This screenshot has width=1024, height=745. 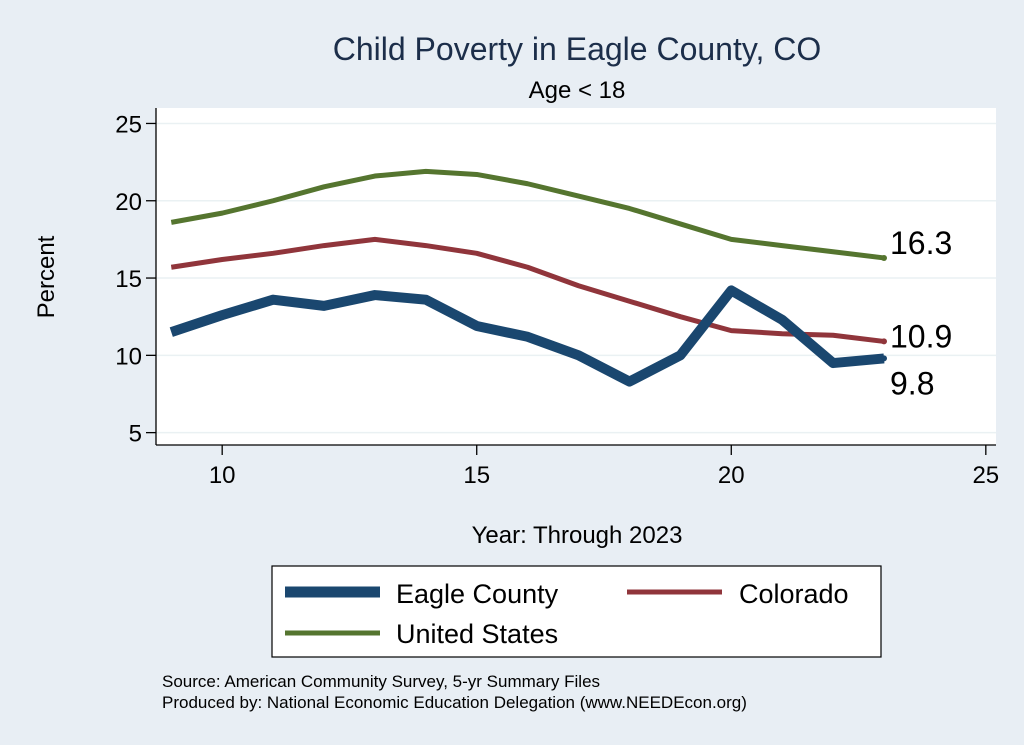 What do you see at coordinates (884, 257) in the screenshot?
I see `end-marker-united-states` at bounding box center [884, 257].